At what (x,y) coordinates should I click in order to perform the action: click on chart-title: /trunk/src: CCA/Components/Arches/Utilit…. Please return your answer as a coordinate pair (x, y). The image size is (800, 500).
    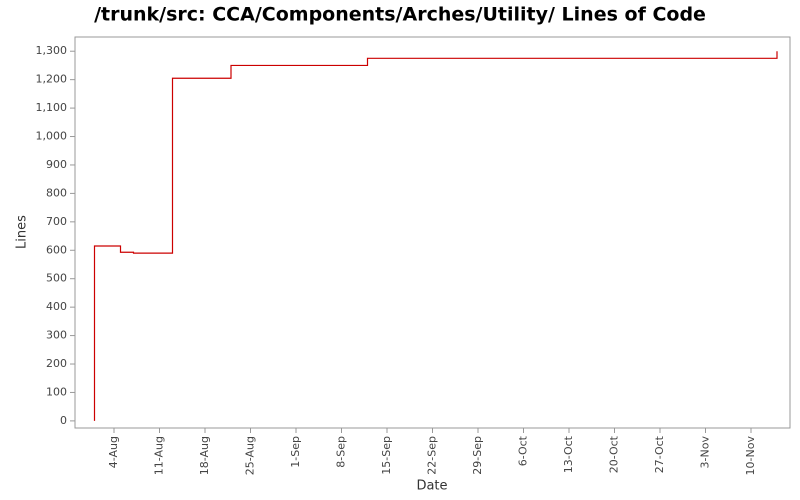
    Looking at the image, I should click on (400, 15).